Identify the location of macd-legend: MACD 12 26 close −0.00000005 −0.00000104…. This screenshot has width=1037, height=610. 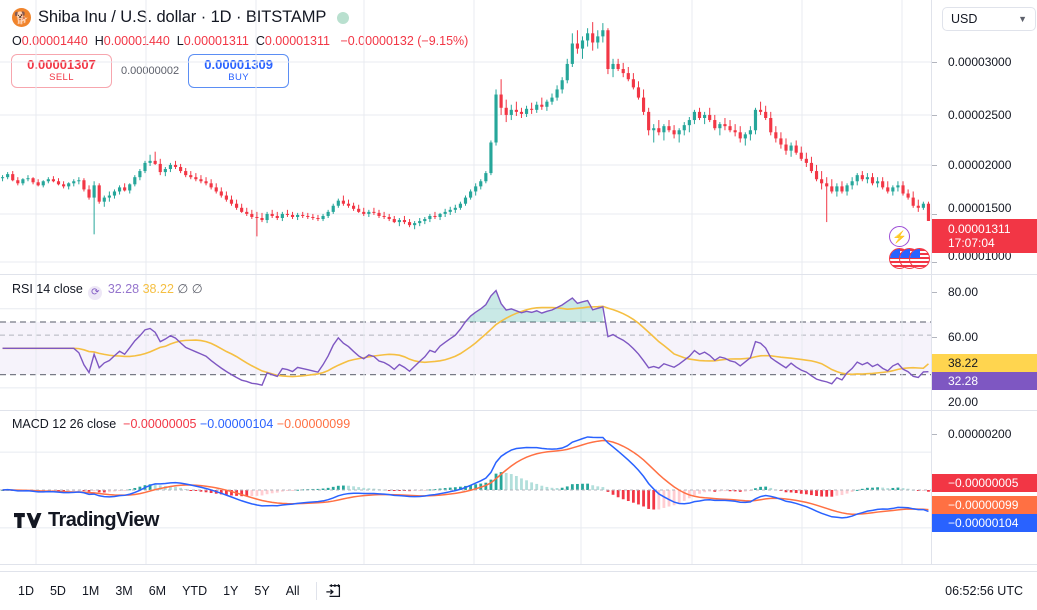
(181, 424).